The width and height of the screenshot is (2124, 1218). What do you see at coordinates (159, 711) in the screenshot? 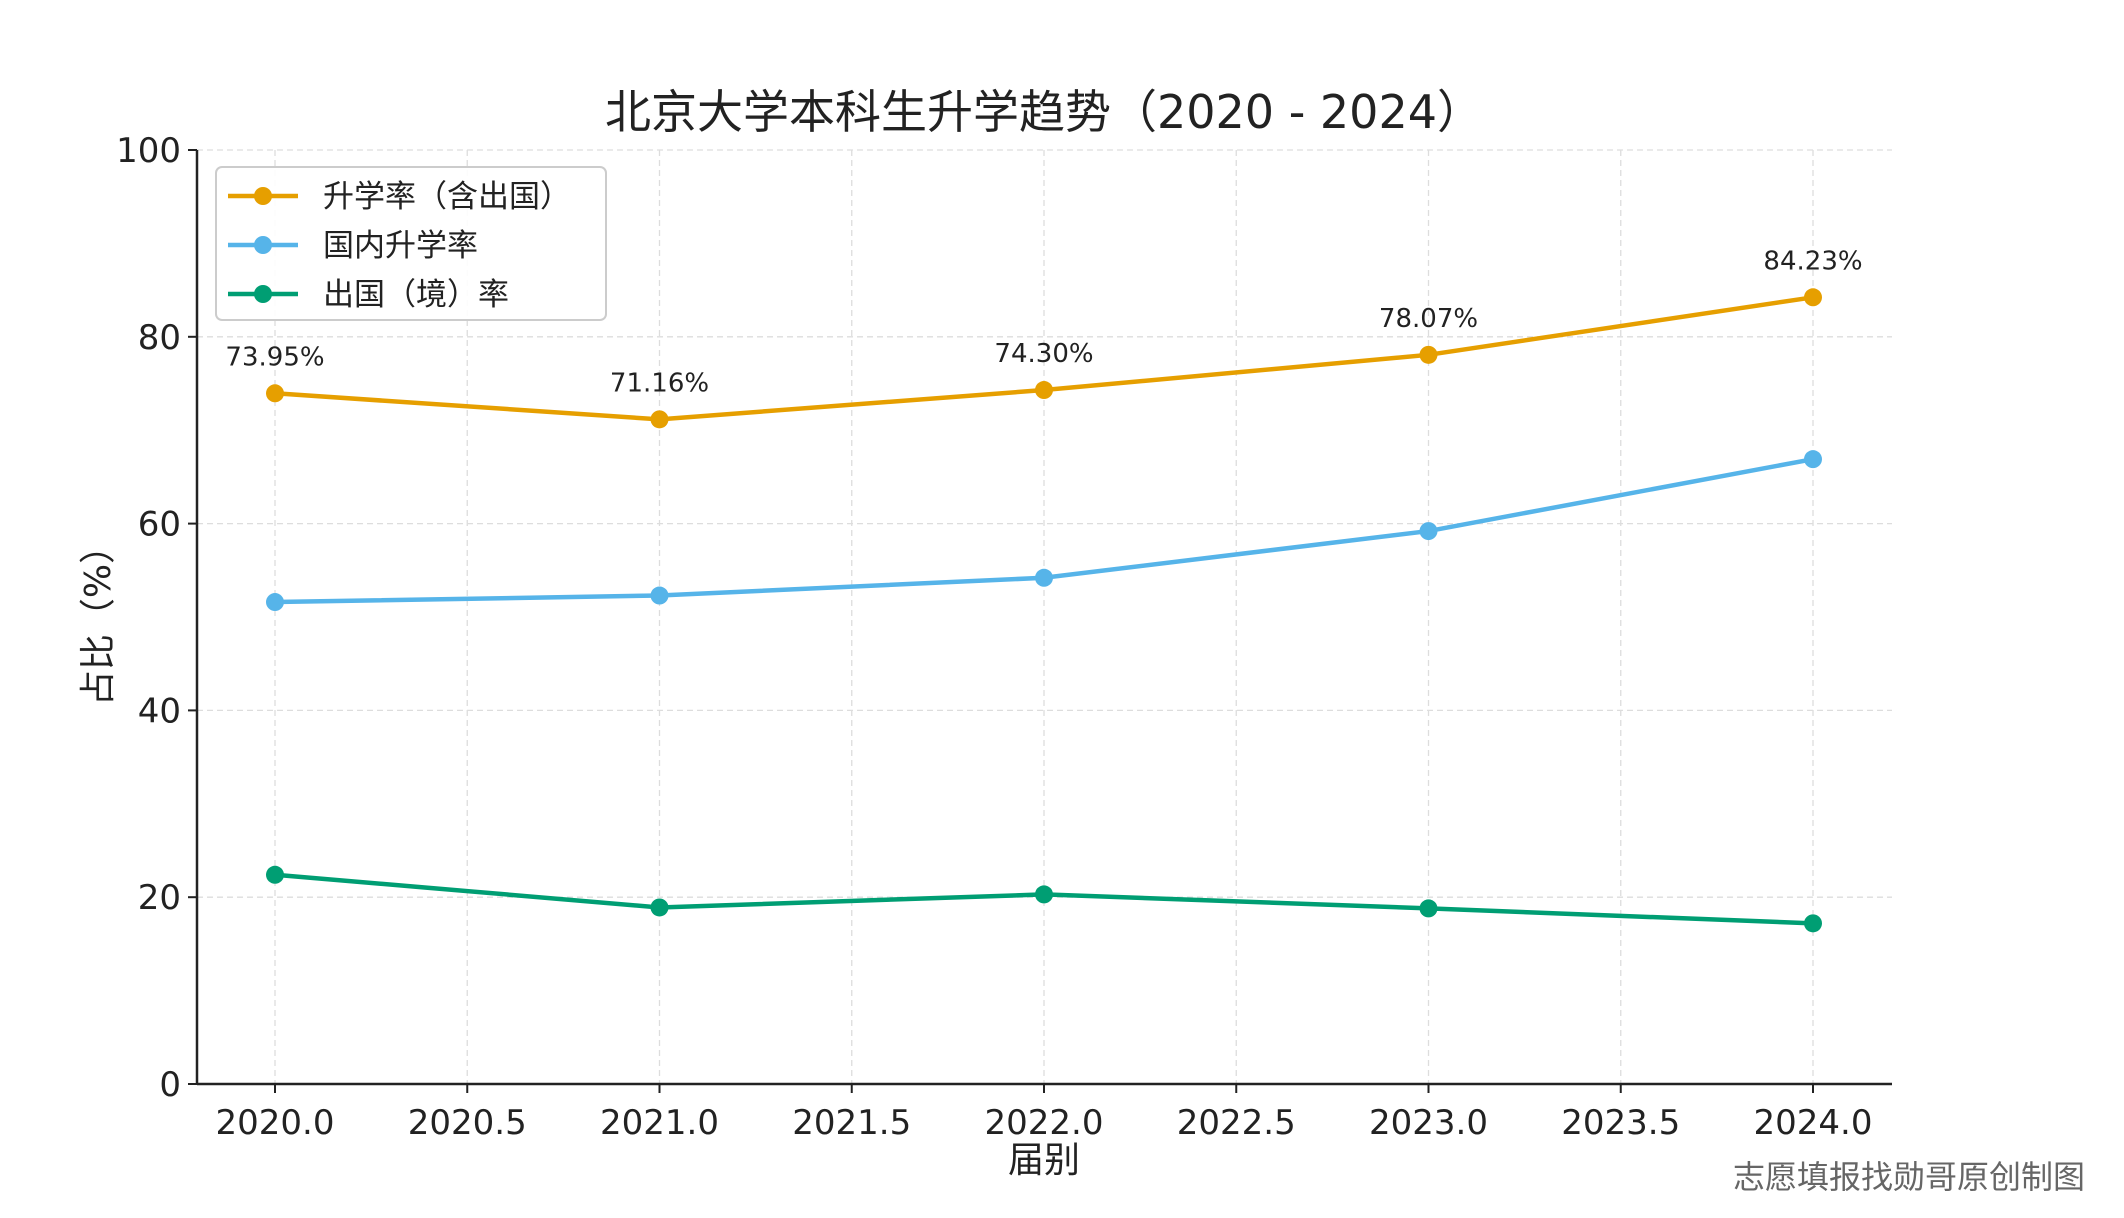
I see `y-tick-label: 40` at bounding box center [159, 711].